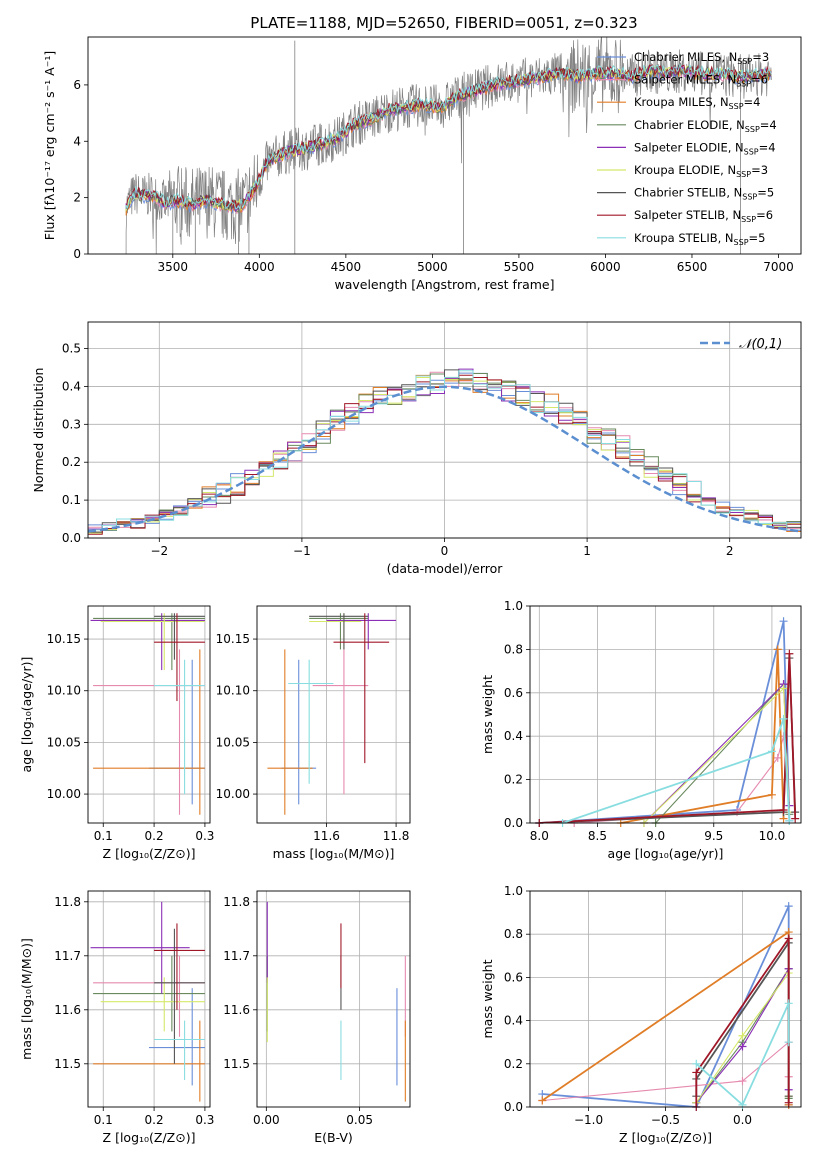 The width and height of the screenshot is (819, 1170). Describe the element at coordinates (259, 267) in the screenshot. I see `spectrum-xtick-label-1: 4000` at that location.